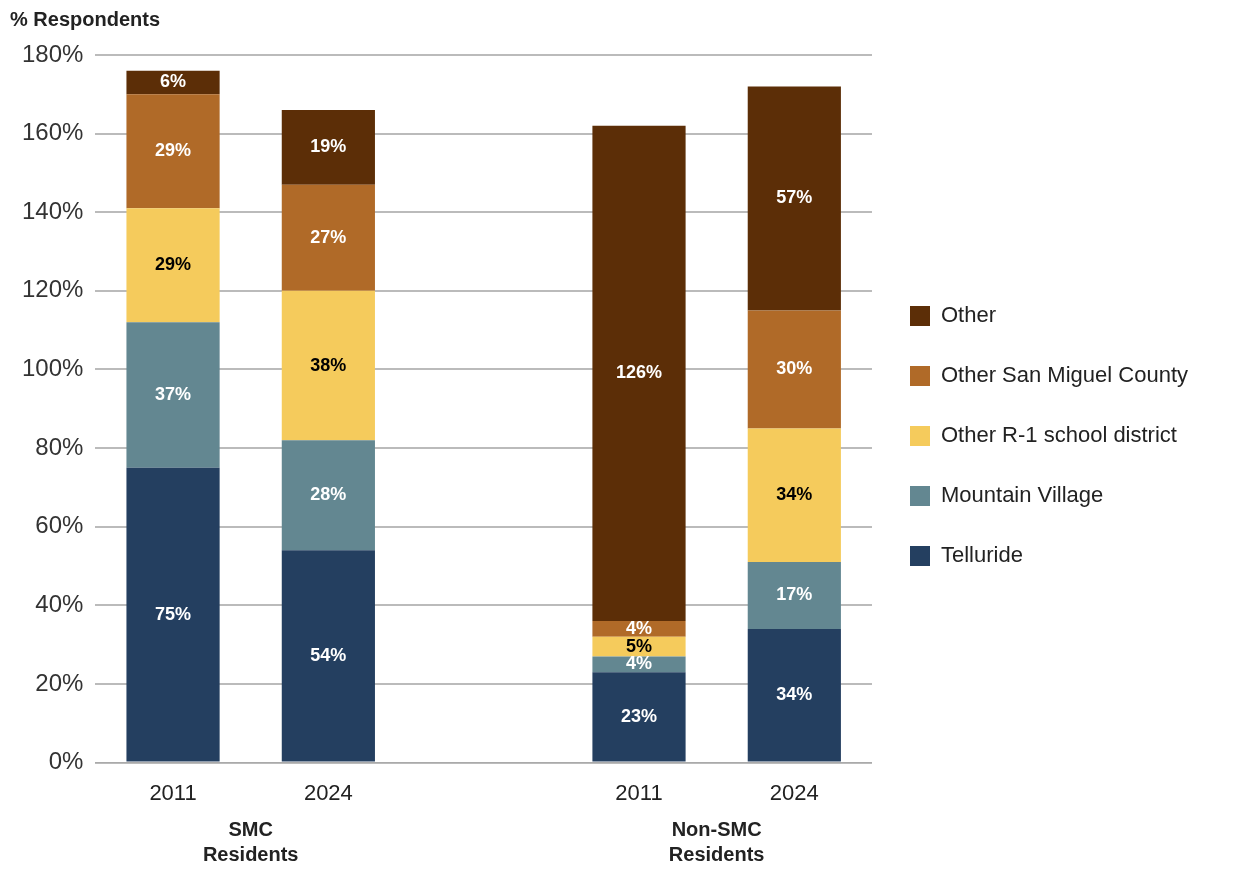 This screenshot has width=1238, height=887. Describe the element at coordinates (59, 525) in the screenshot. I see `y-tick-label: 60%` at that location.